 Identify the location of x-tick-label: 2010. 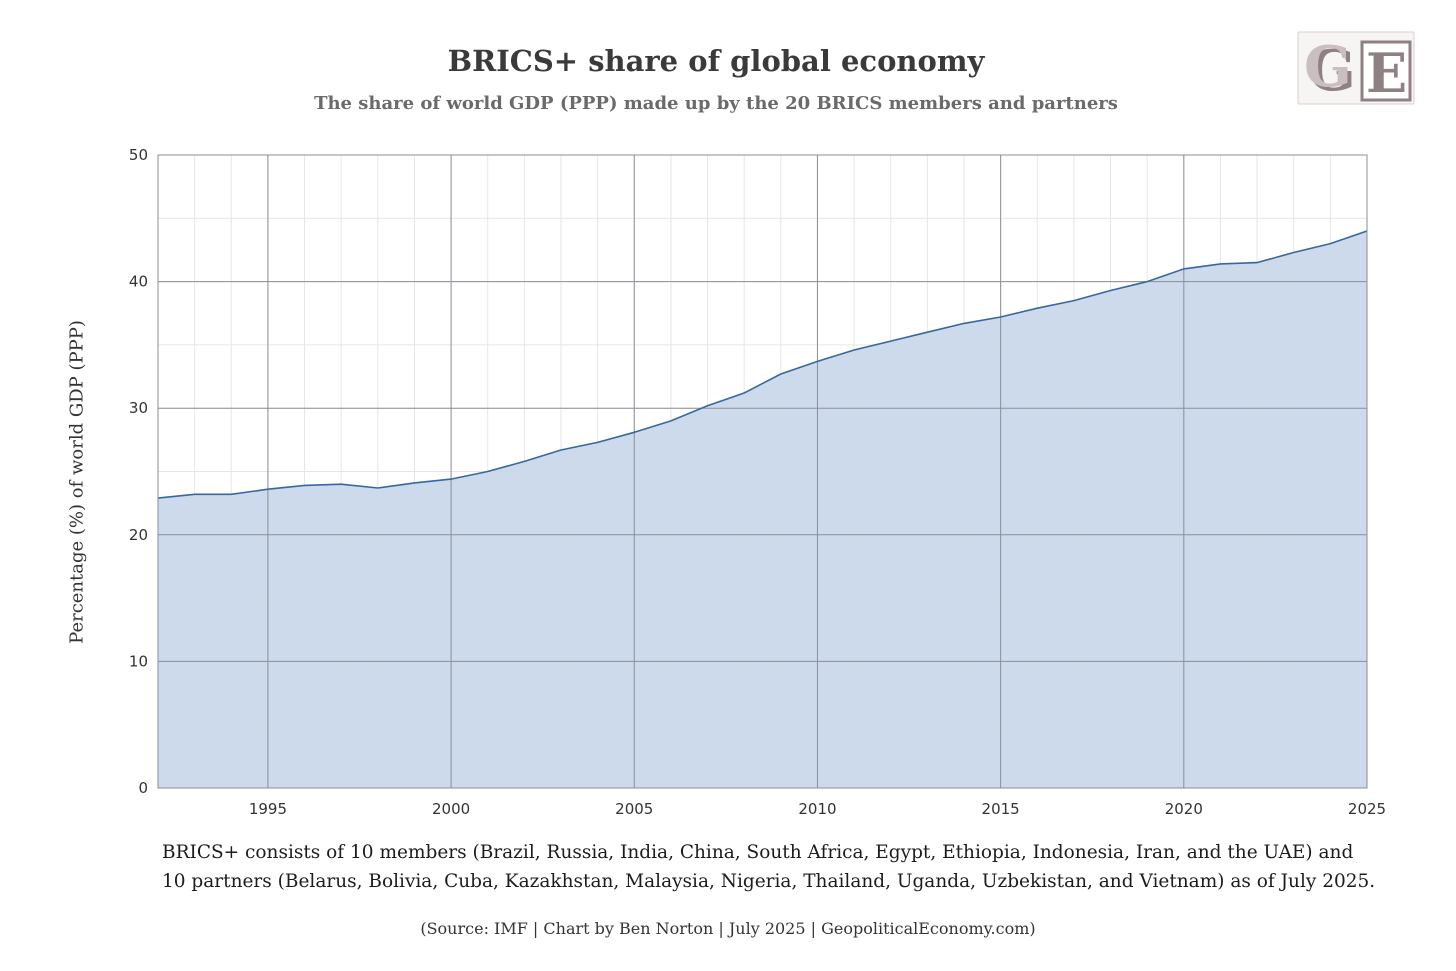
(817, 809).